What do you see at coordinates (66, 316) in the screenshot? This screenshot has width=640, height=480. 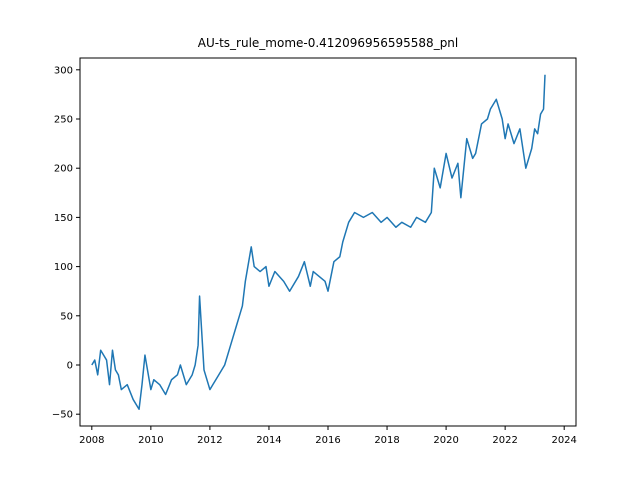 I see `y-tick-label: 50` at bounding box center [66, 316].